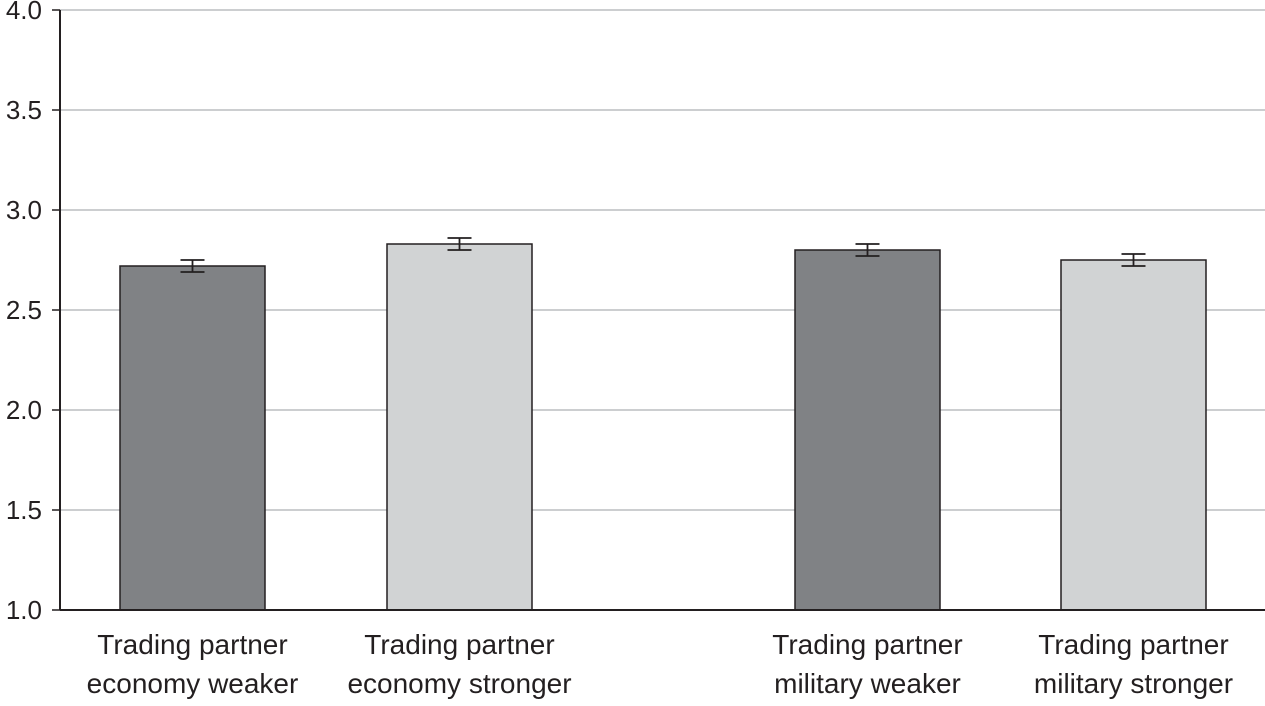 The height and width of the screenshot is (706, 1265). I want to click on category-label-line2: military weaker, so click(867, 683).